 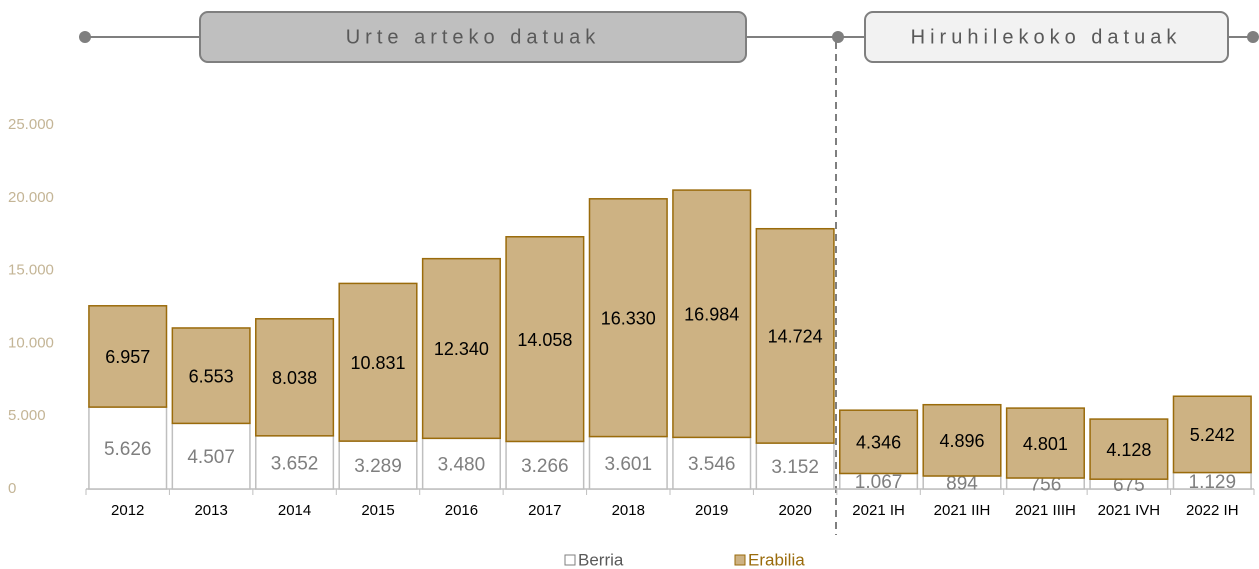 I want to click on value-label: 1.129, so click(x=1213, y=482).